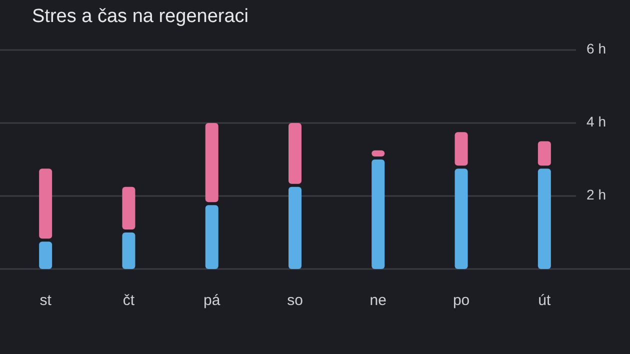  Describe the element at coordinates (378, 300) in the screenshot. I see `x-tick-label: ne` at that location.